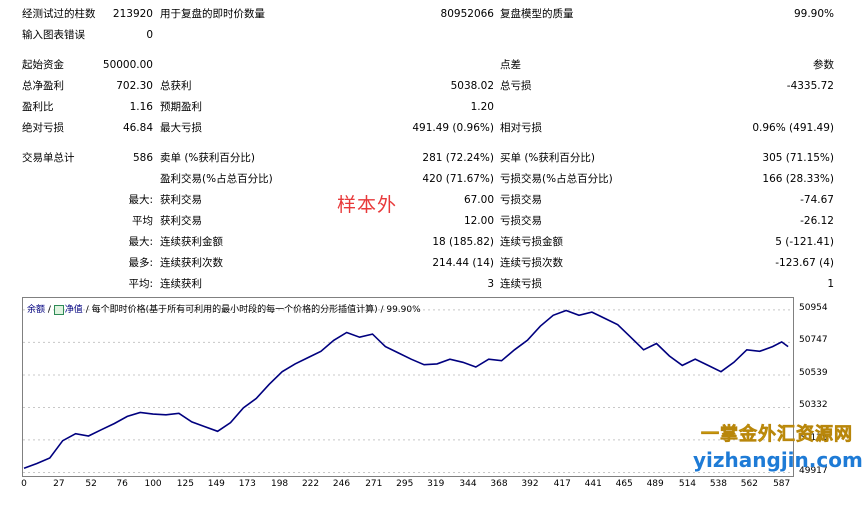 The height and width of the screenshot is (505, 865). Describe the element at coordinates (58, 309) in the screenshot. I see `equity-checkbox-icon` at that location.